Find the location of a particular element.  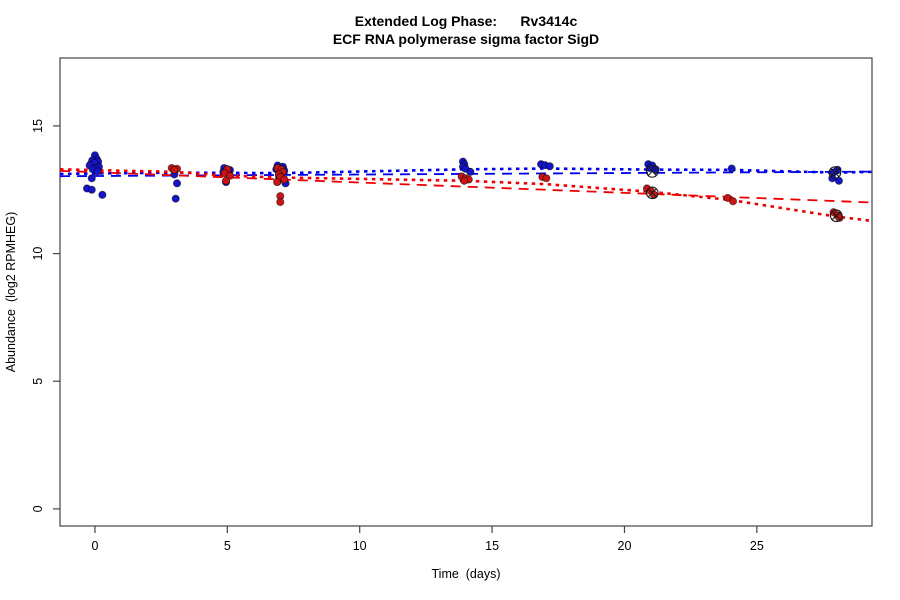

outlier-markers is located at coordinates (744, 194).